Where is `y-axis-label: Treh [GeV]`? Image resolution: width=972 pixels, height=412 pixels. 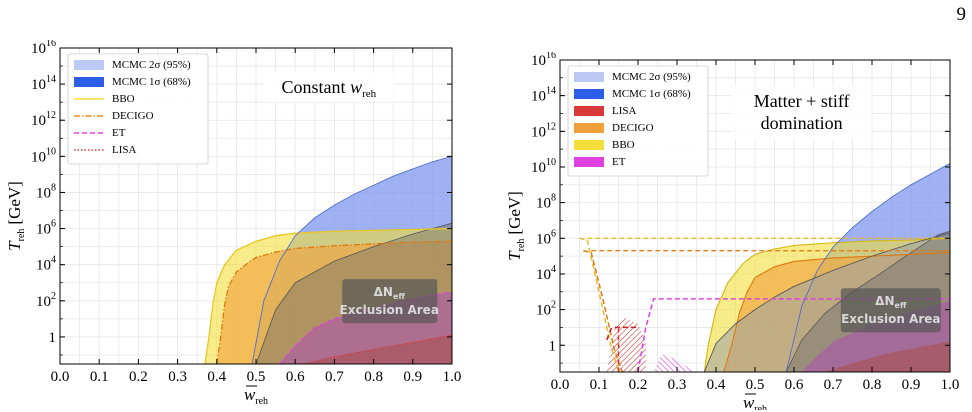 y-axis-label: Treh [GeV] is located at coordinates (16, 216).